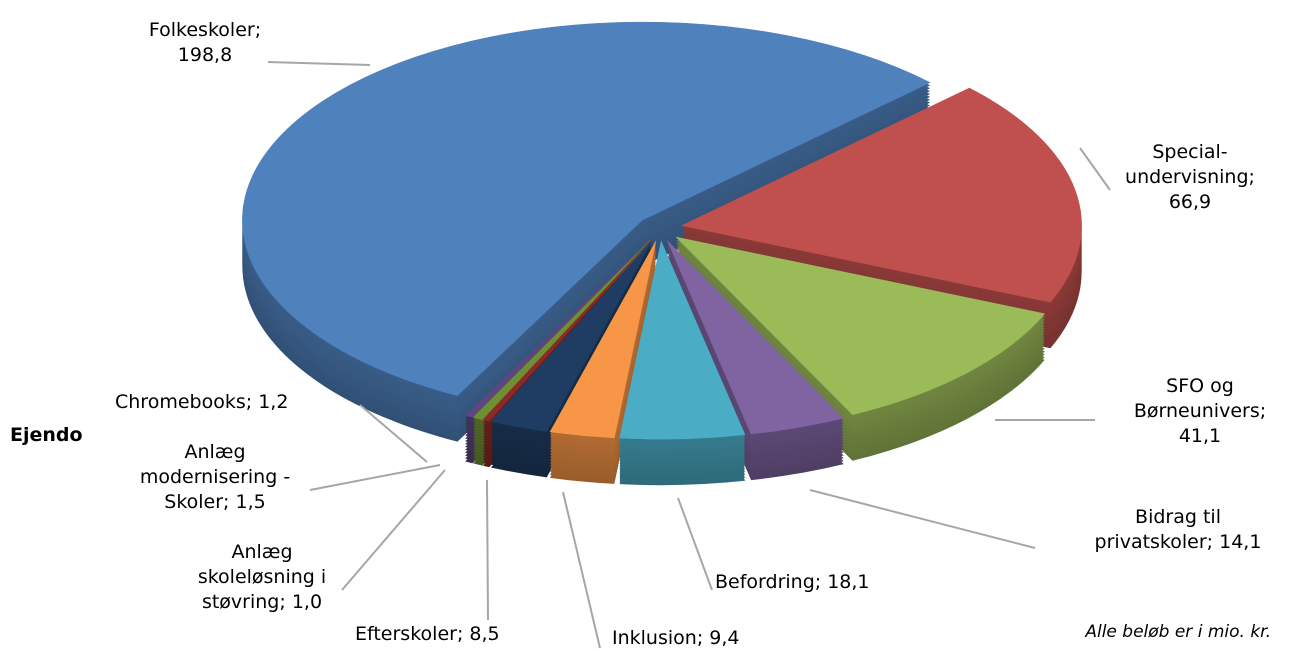  What do you see at coordinates (1190, 202) in the screenshot?
I see `value-label: 66,9` at bounding box center [1190, 202].